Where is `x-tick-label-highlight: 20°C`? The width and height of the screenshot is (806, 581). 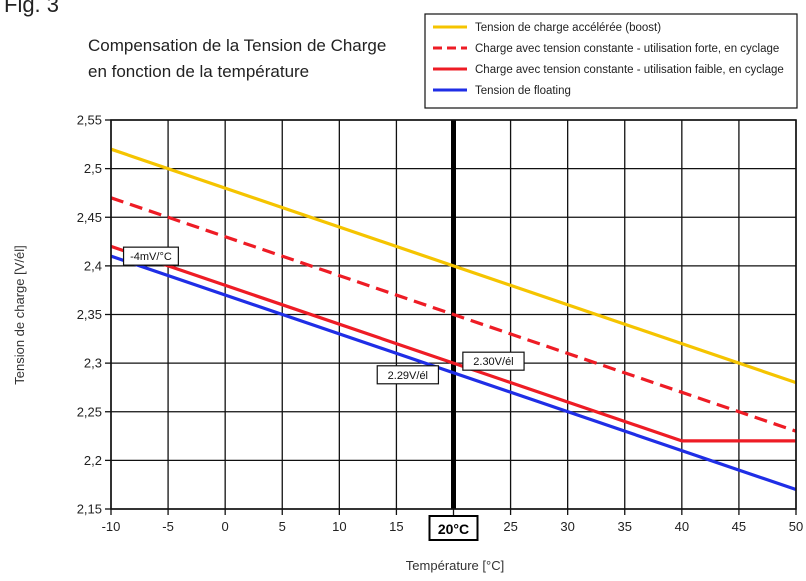 x-tick-label-highlight: 20°C is located at coordinates (453, 529).